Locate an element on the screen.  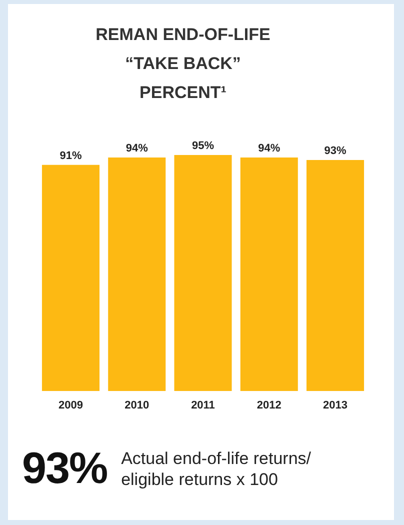
data-label: 95% is located at coordinates (203, 146).